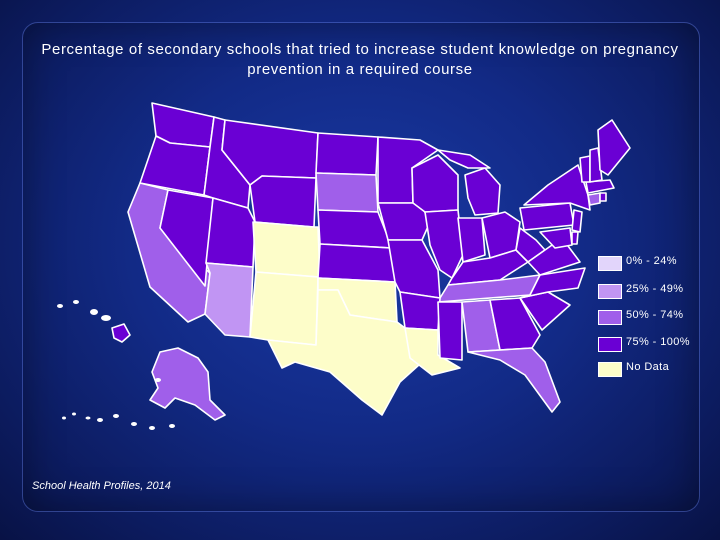  I want to click on islands, so click(116, 365).